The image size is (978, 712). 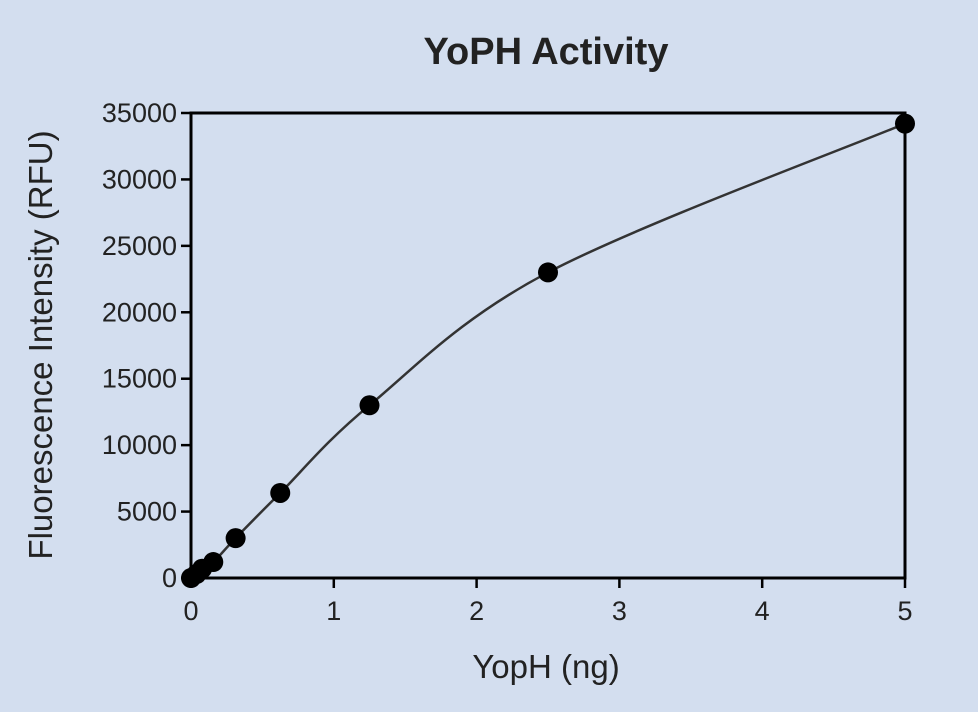 What do you see at coordinates (139, 246) in the screenshot?
I see `y-tick-label: 25000` at bounding box center [139, 246].